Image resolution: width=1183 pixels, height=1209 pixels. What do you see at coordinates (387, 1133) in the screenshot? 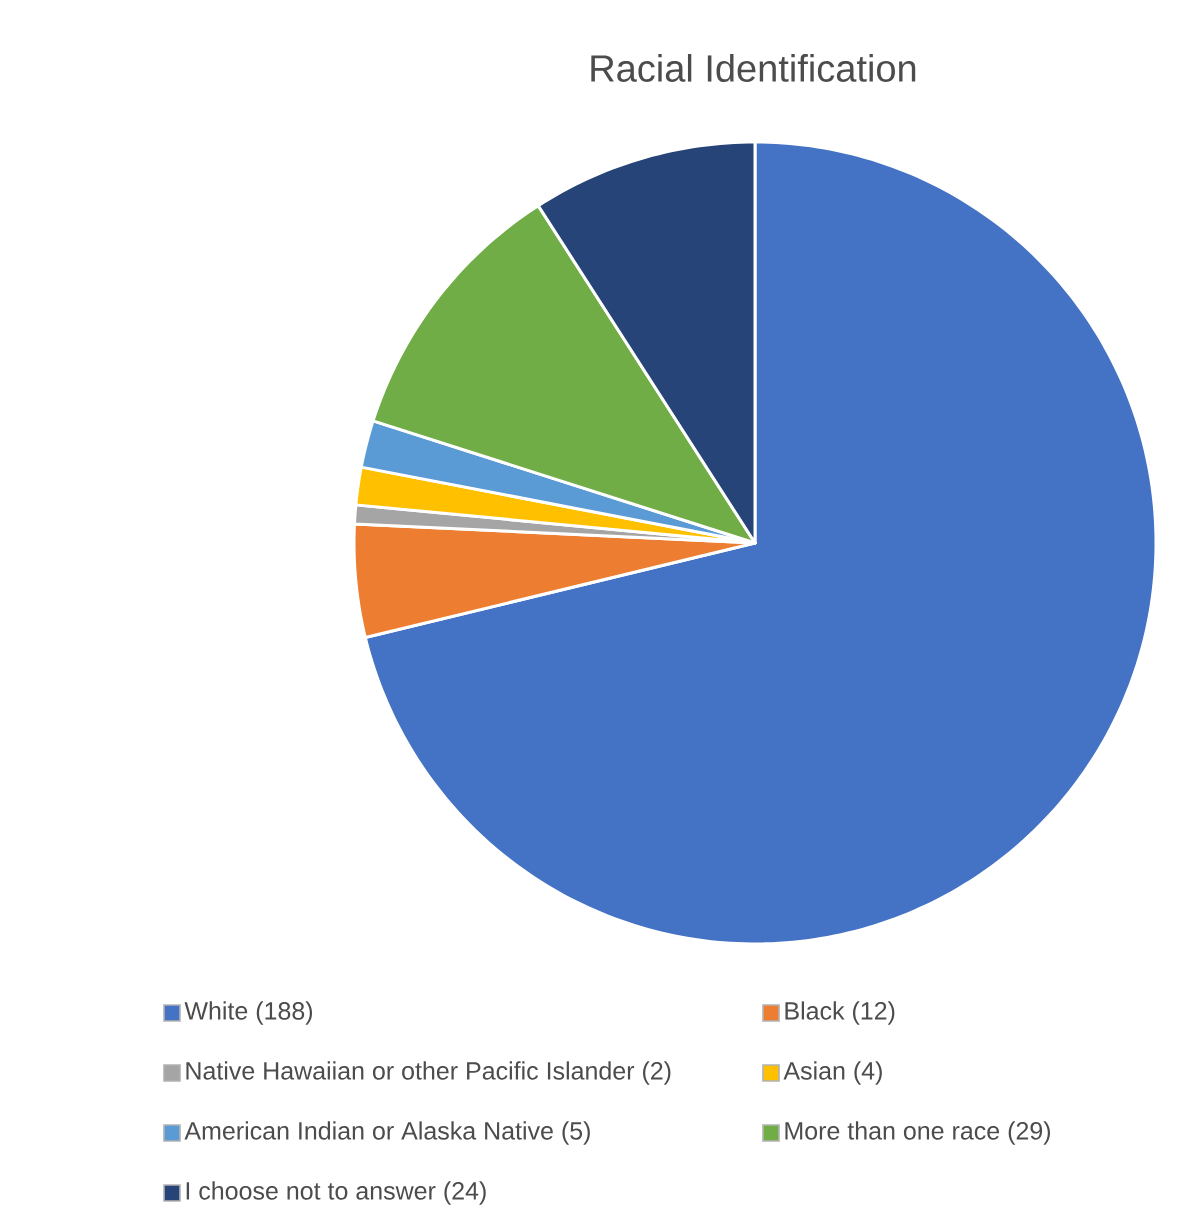
I see `legend-label: American Indian or Alaska Native (5)` at bounding box center [387, 1133].